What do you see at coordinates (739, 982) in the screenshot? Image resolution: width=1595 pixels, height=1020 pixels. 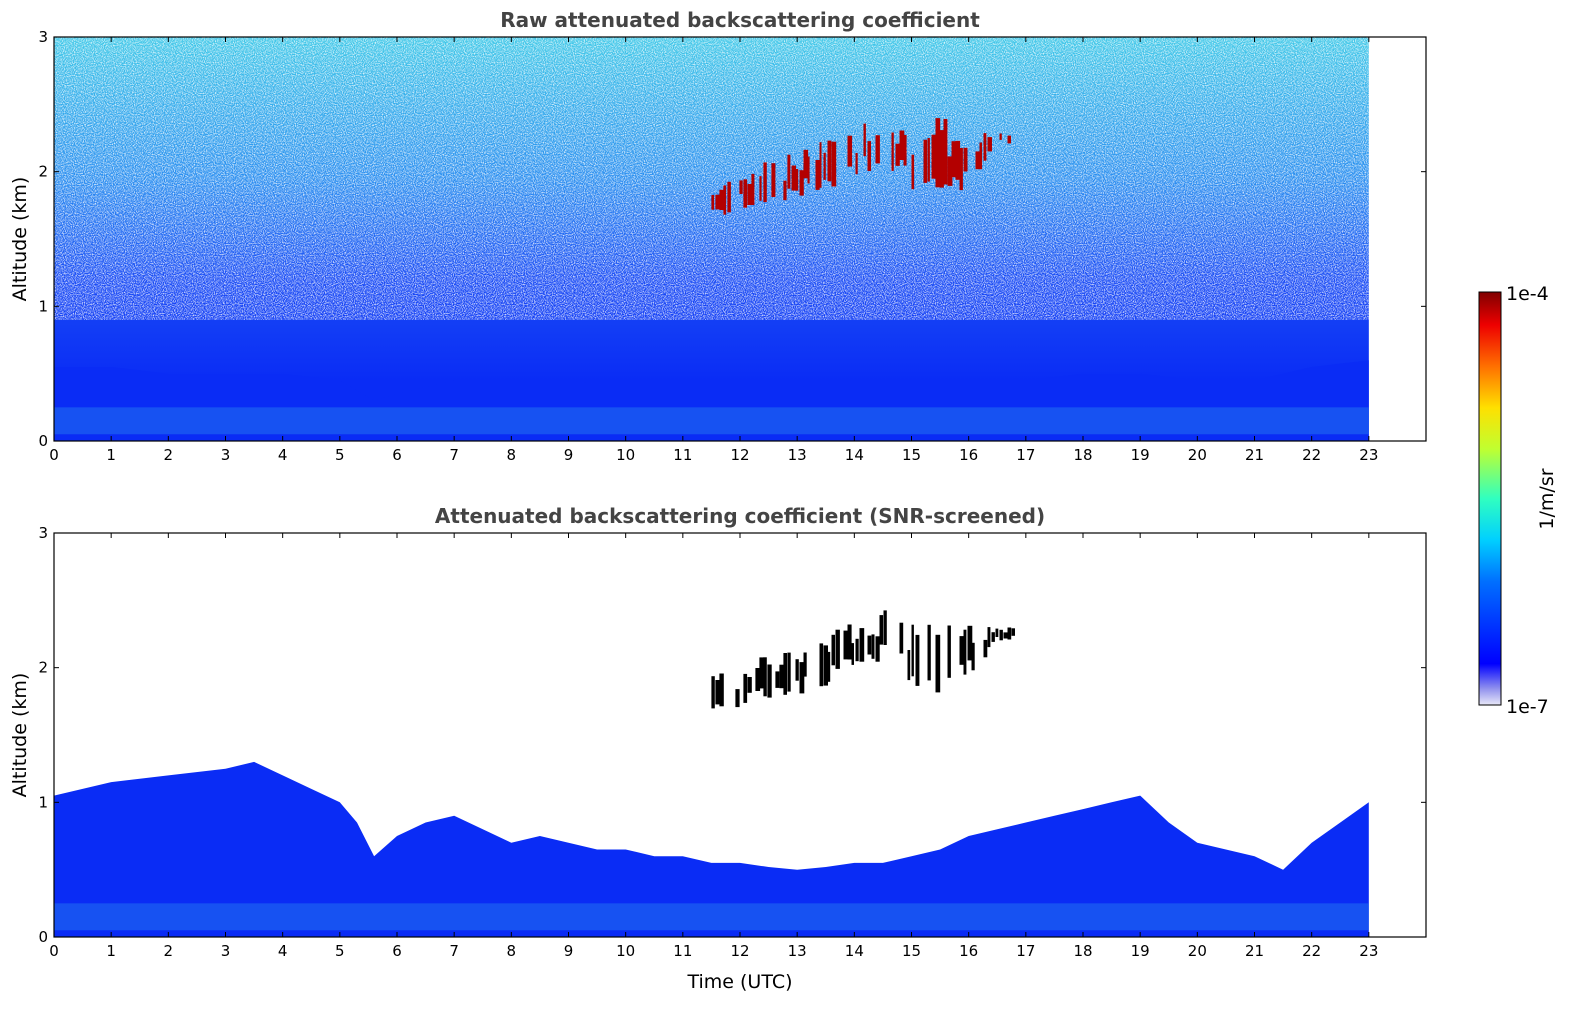 I see `x-axis-label: Time (UTC)` at bounding box center [739, 982].